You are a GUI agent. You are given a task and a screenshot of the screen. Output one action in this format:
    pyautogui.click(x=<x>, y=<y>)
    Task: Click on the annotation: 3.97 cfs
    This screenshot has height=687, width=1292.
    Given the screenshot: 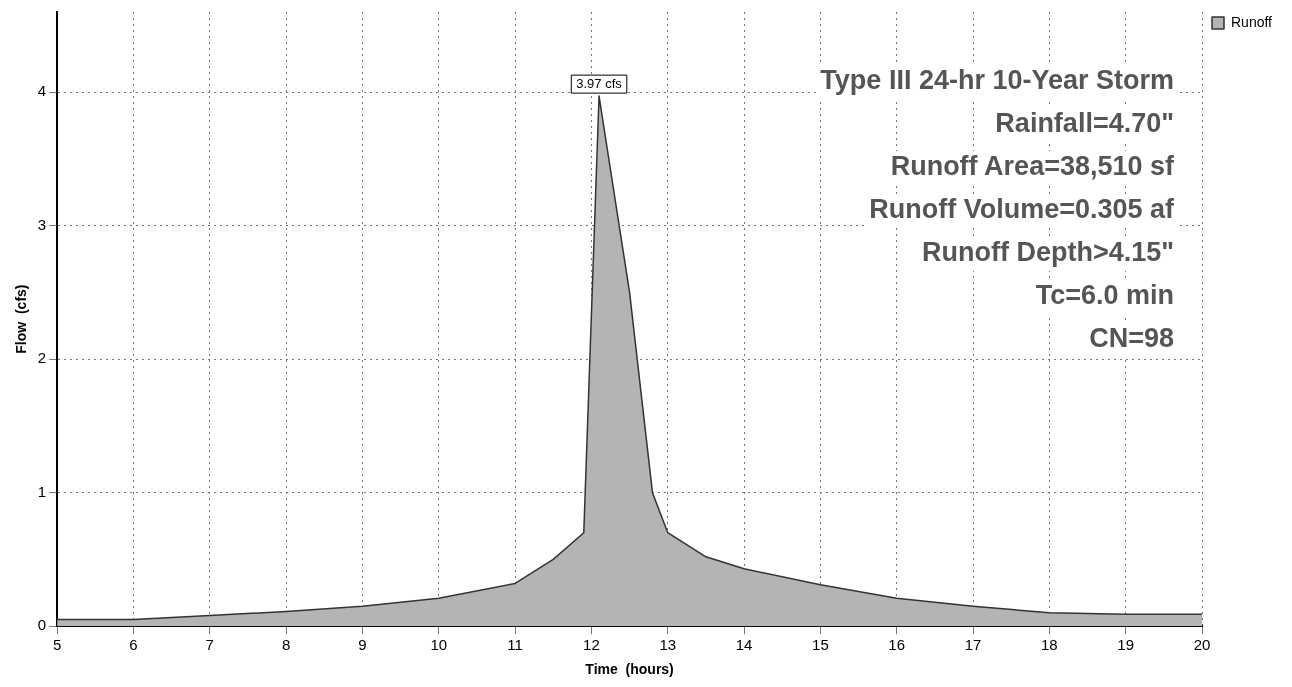 What is the action you would take?
    pyautogui.click(x=599, y=83)
    